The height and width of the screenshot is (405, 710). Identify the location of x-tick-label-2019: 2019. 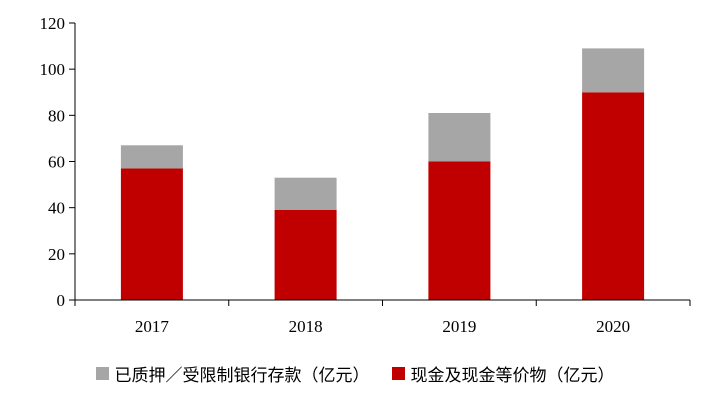
(459, 326).